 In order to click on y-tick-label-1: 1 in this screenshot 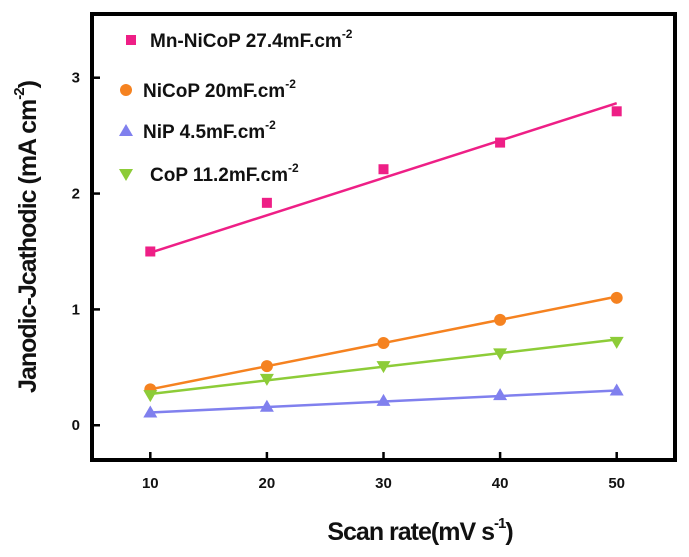, I will do `click(76, 309)`.